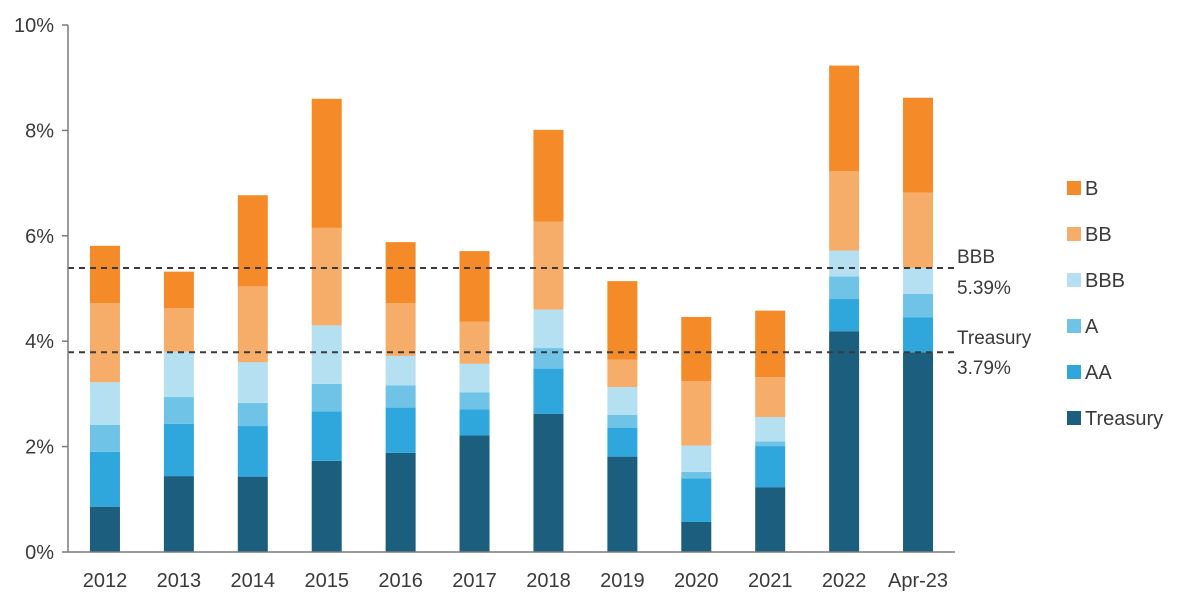 The image size is (1192, 607). Describe the element at coordinates (1074, 280) in the screenshot. I see `legend-swatch-bbb` at that location.